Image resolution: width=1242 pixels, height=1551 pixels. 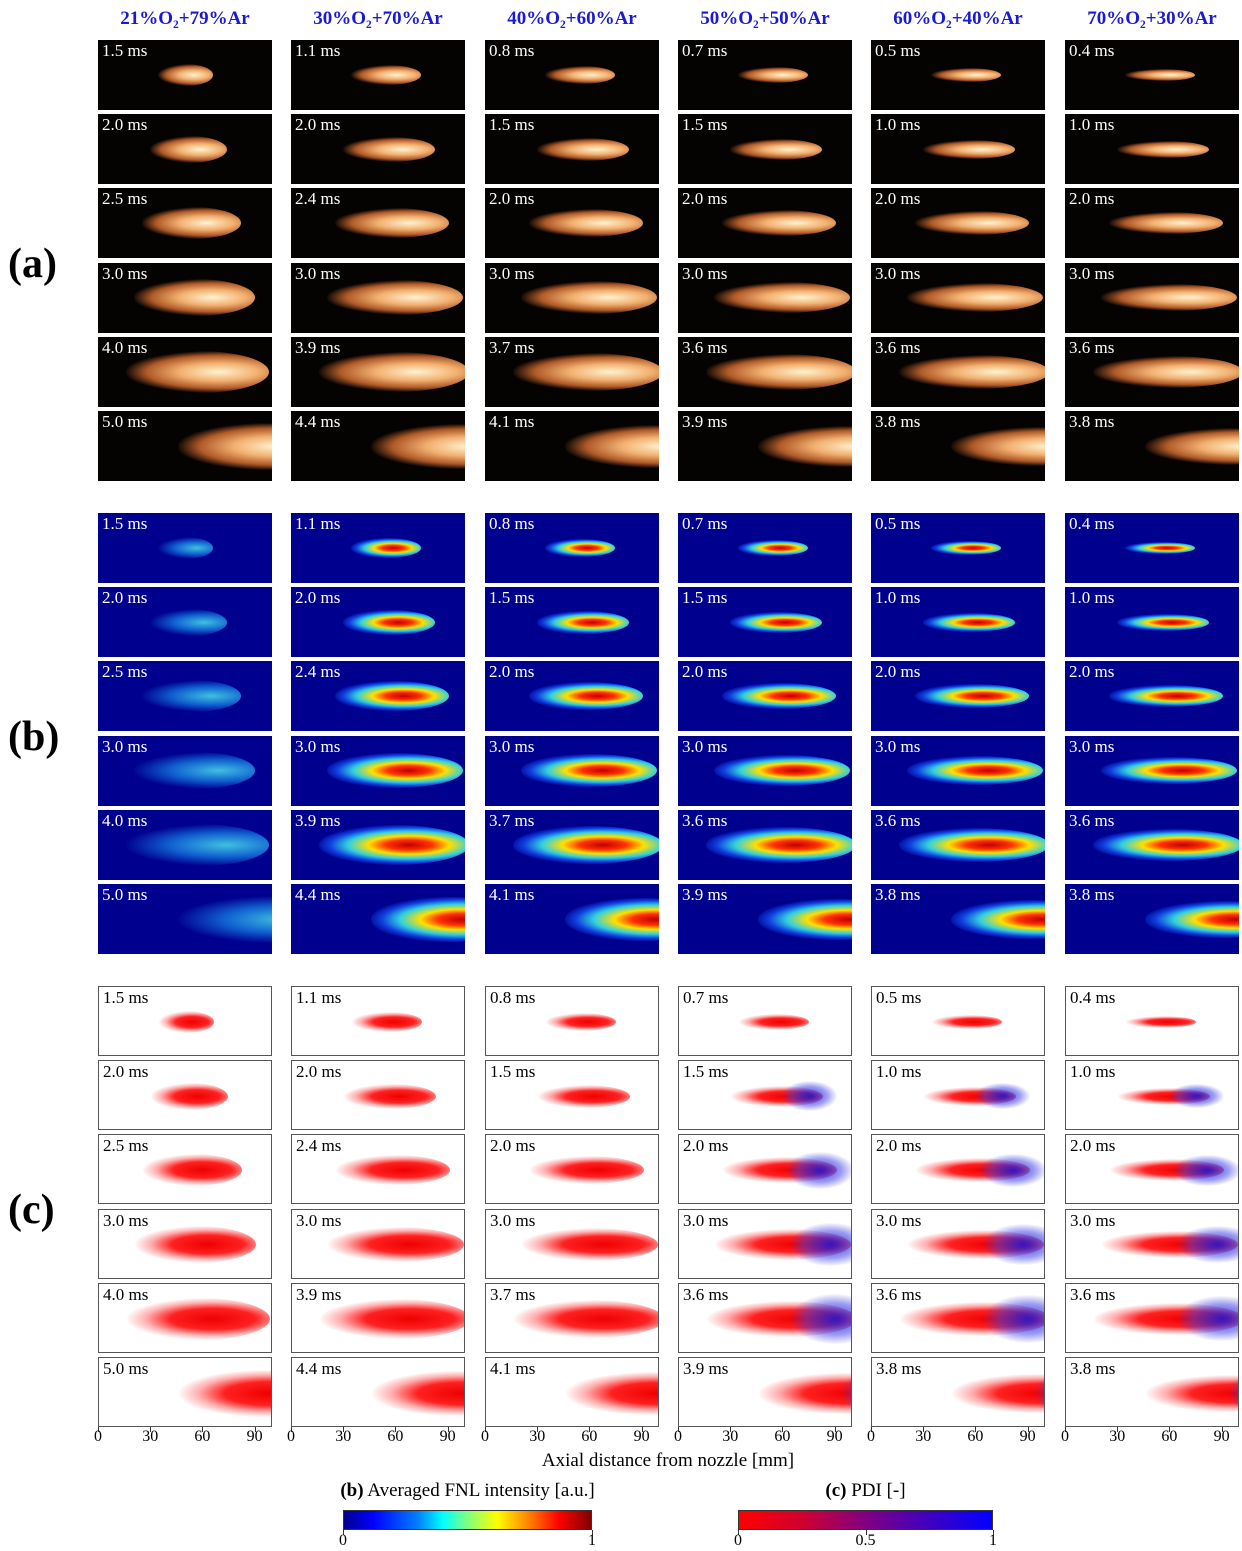 I want to click on image-cell: 0.5 ms, so click(x=958, y=548).